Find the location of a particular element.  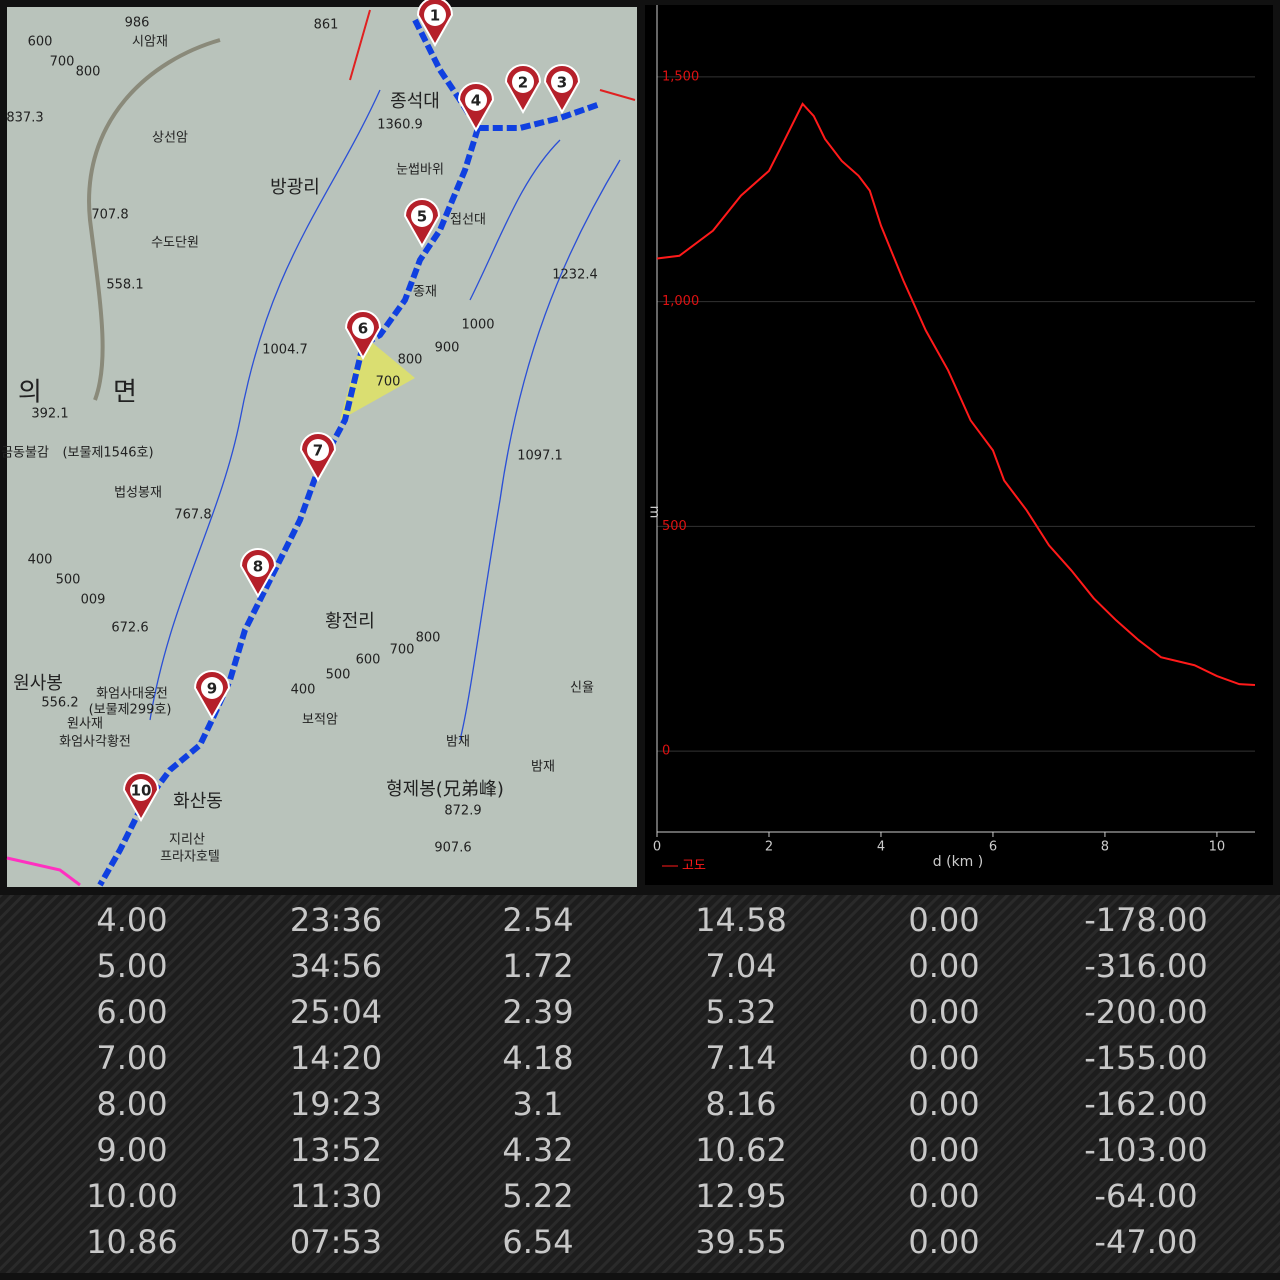

x-tick-label: 0 is located at coordinates (657, 847).